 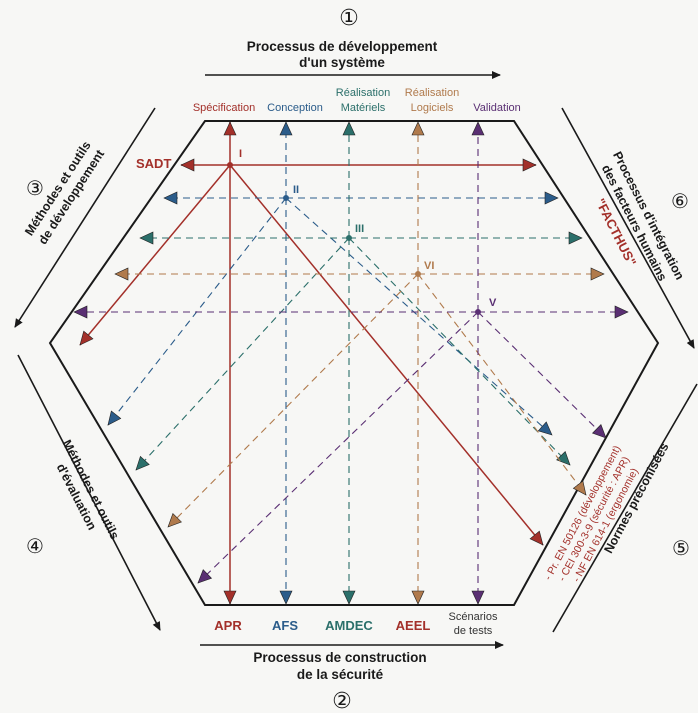 I want to click on left-top-number: ③, so click(x=35, y=189).